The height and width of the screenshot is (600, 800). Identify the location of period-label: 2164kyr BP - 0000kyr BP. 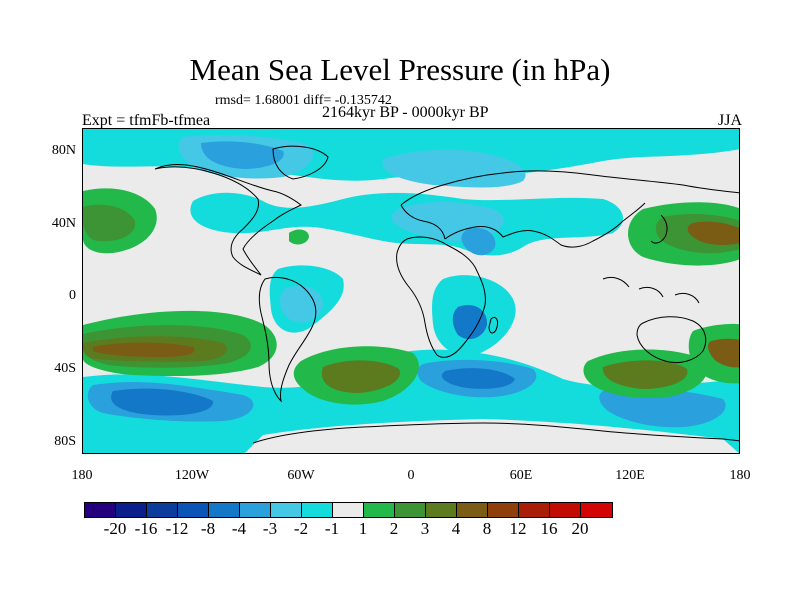
(405, 112).